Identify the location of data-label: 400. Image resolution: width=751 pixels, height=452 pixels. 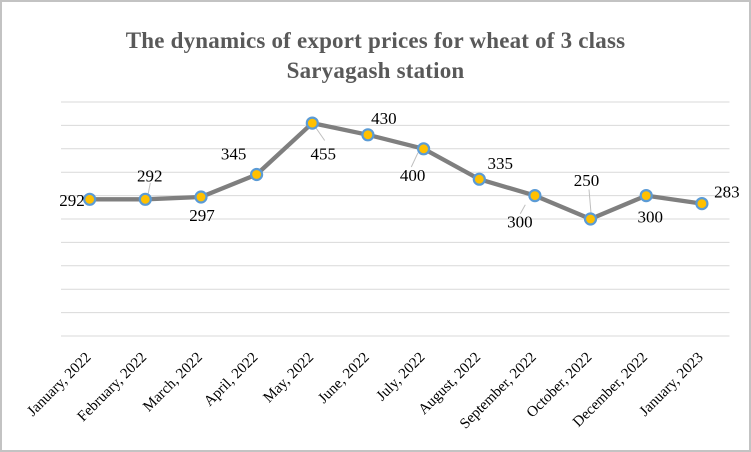
(413, 175).